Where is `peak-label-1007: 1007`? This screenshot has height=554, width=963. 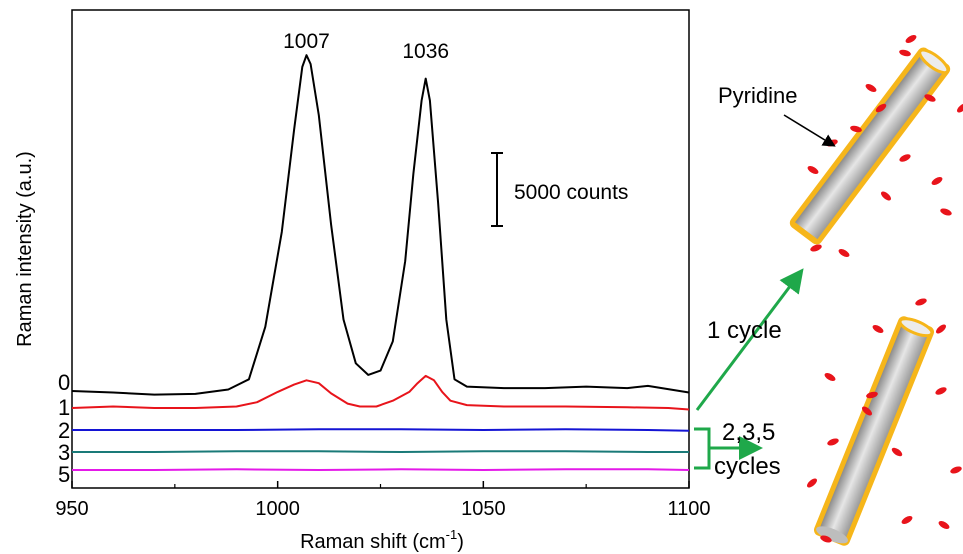
peak-label-1007: 1007 is located at coordinates (306, 41).